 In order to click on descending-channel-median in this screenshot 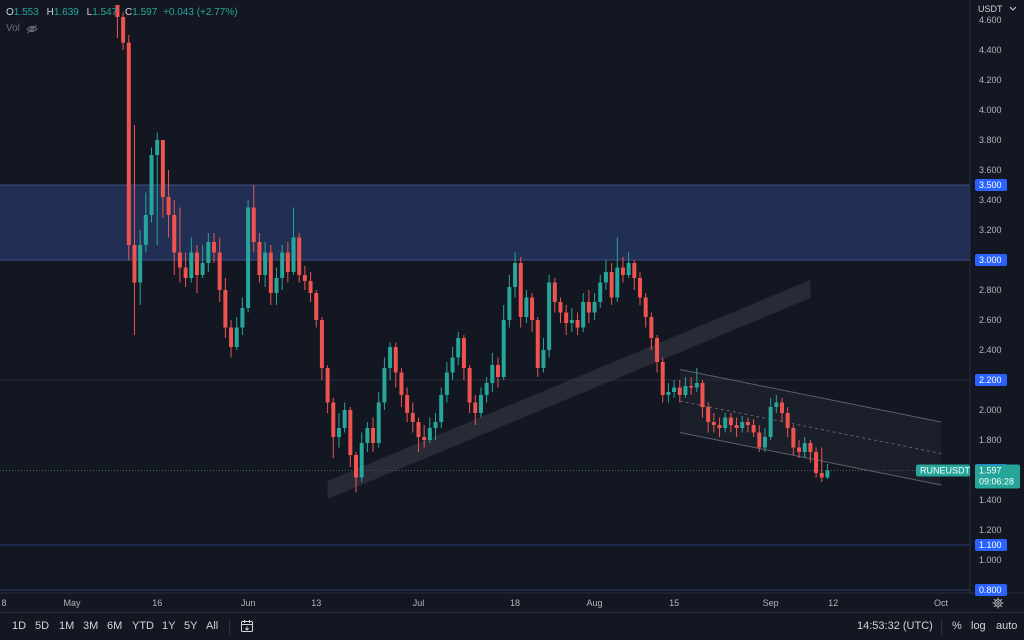, I will do `click(810, 427)`.